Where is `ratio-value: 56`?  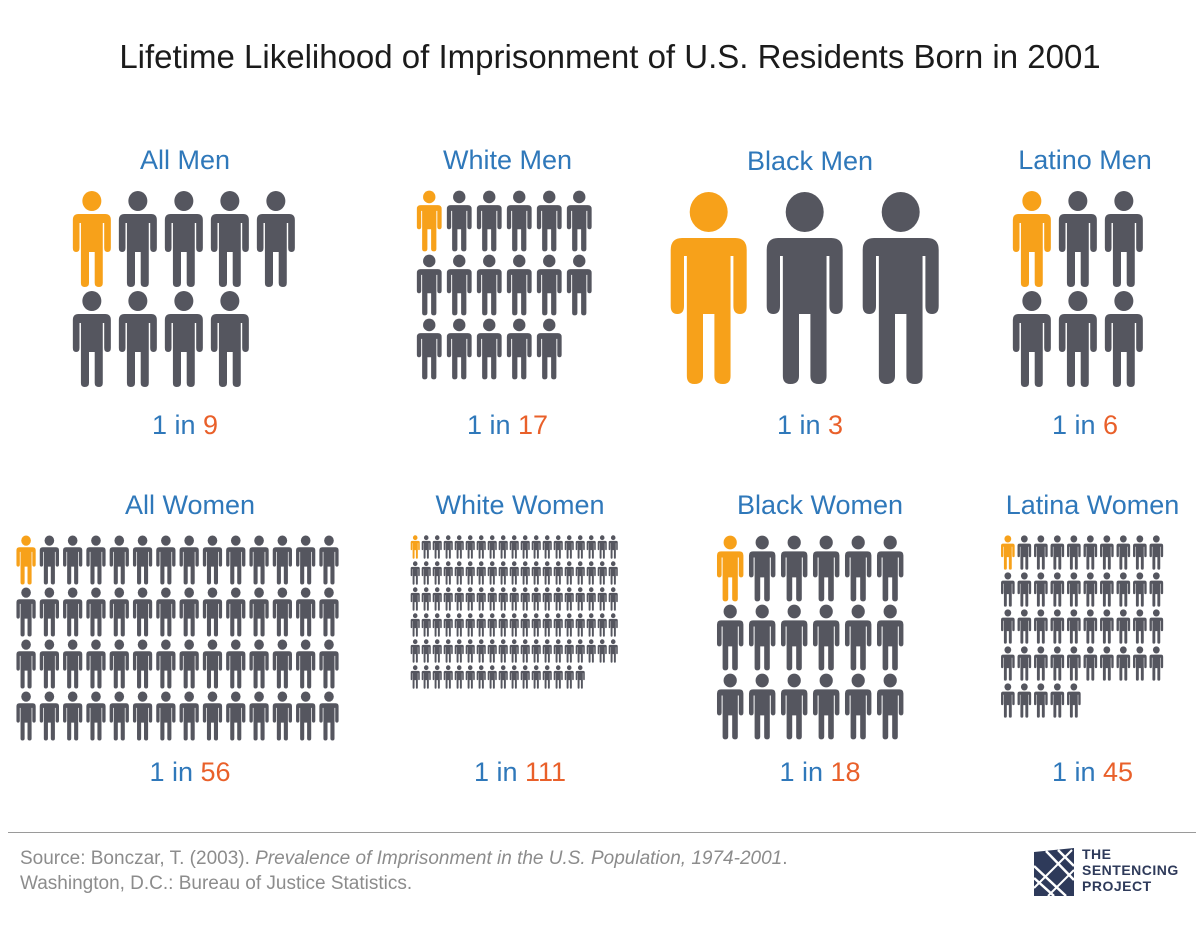 ratio-value: 56 is located at coordinates (215, 772).